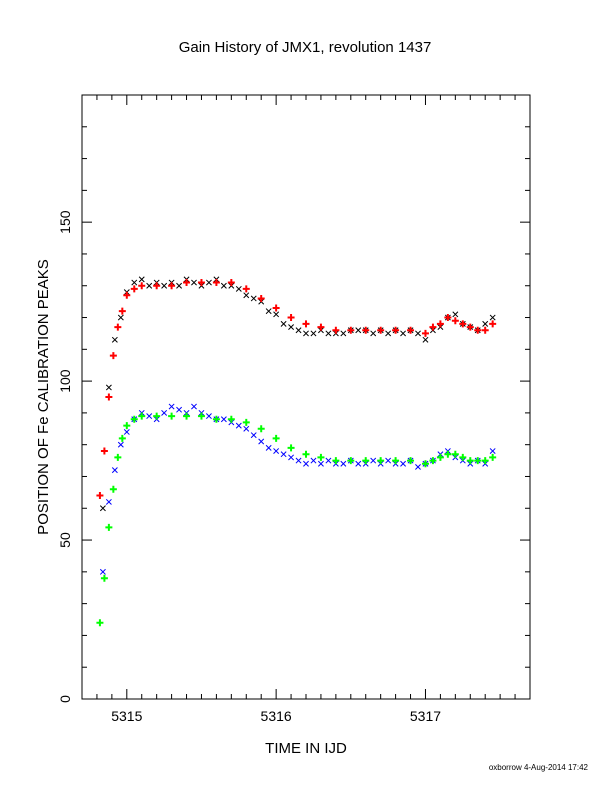  What do you see at coordinates (276, 716) in the screenshot?
I see `x-tick-label: 5316` at bounding box center [276, 716].